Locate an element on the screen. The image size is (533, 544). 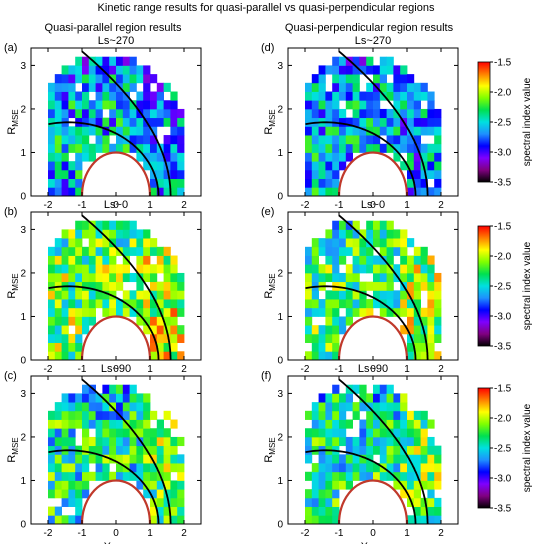
colorbar-tick-label: -2.0 is located at coordinates (503, 93).